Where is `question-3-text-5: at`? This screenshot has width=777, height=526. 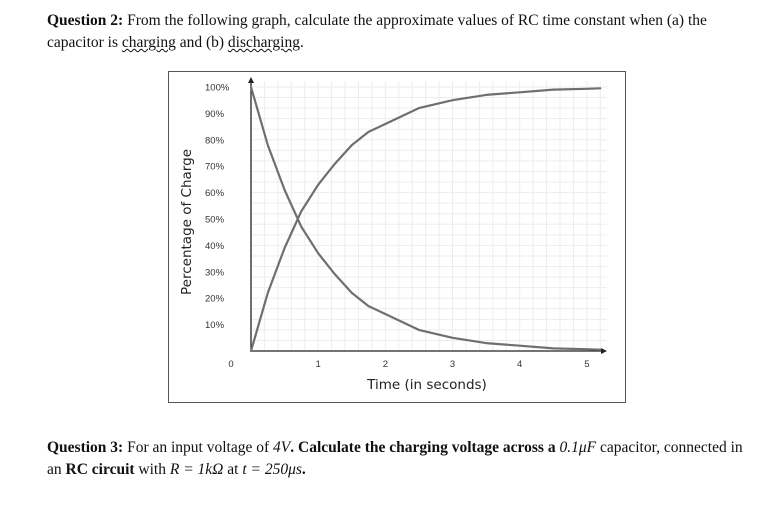 question-3-text-5: at is located at coordinates (233, 469).